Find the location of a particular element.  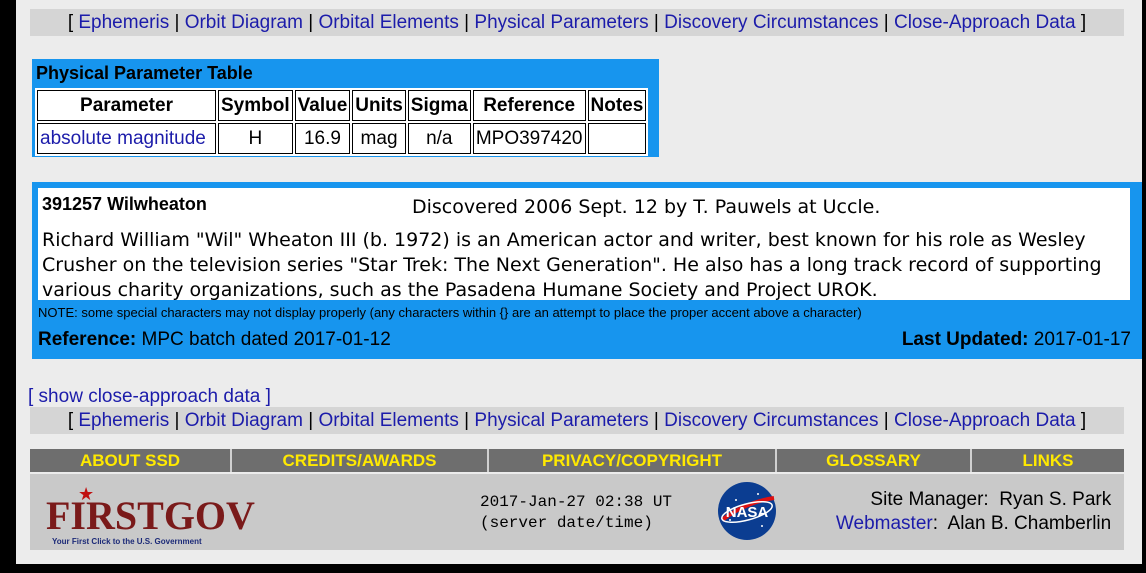

footer-links: LINKS is located at coordinates (1048, 460).